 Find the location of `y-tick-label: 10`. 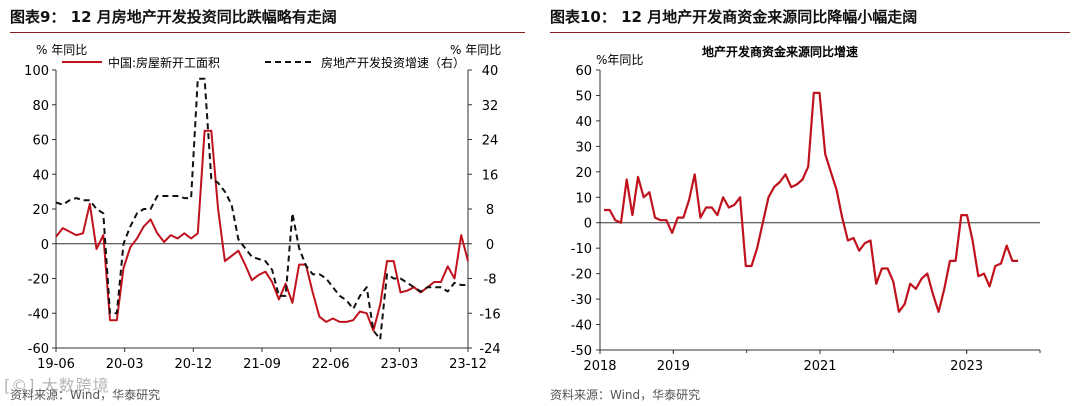

y-tick-label: 10 is located at coordinates (583, 198).